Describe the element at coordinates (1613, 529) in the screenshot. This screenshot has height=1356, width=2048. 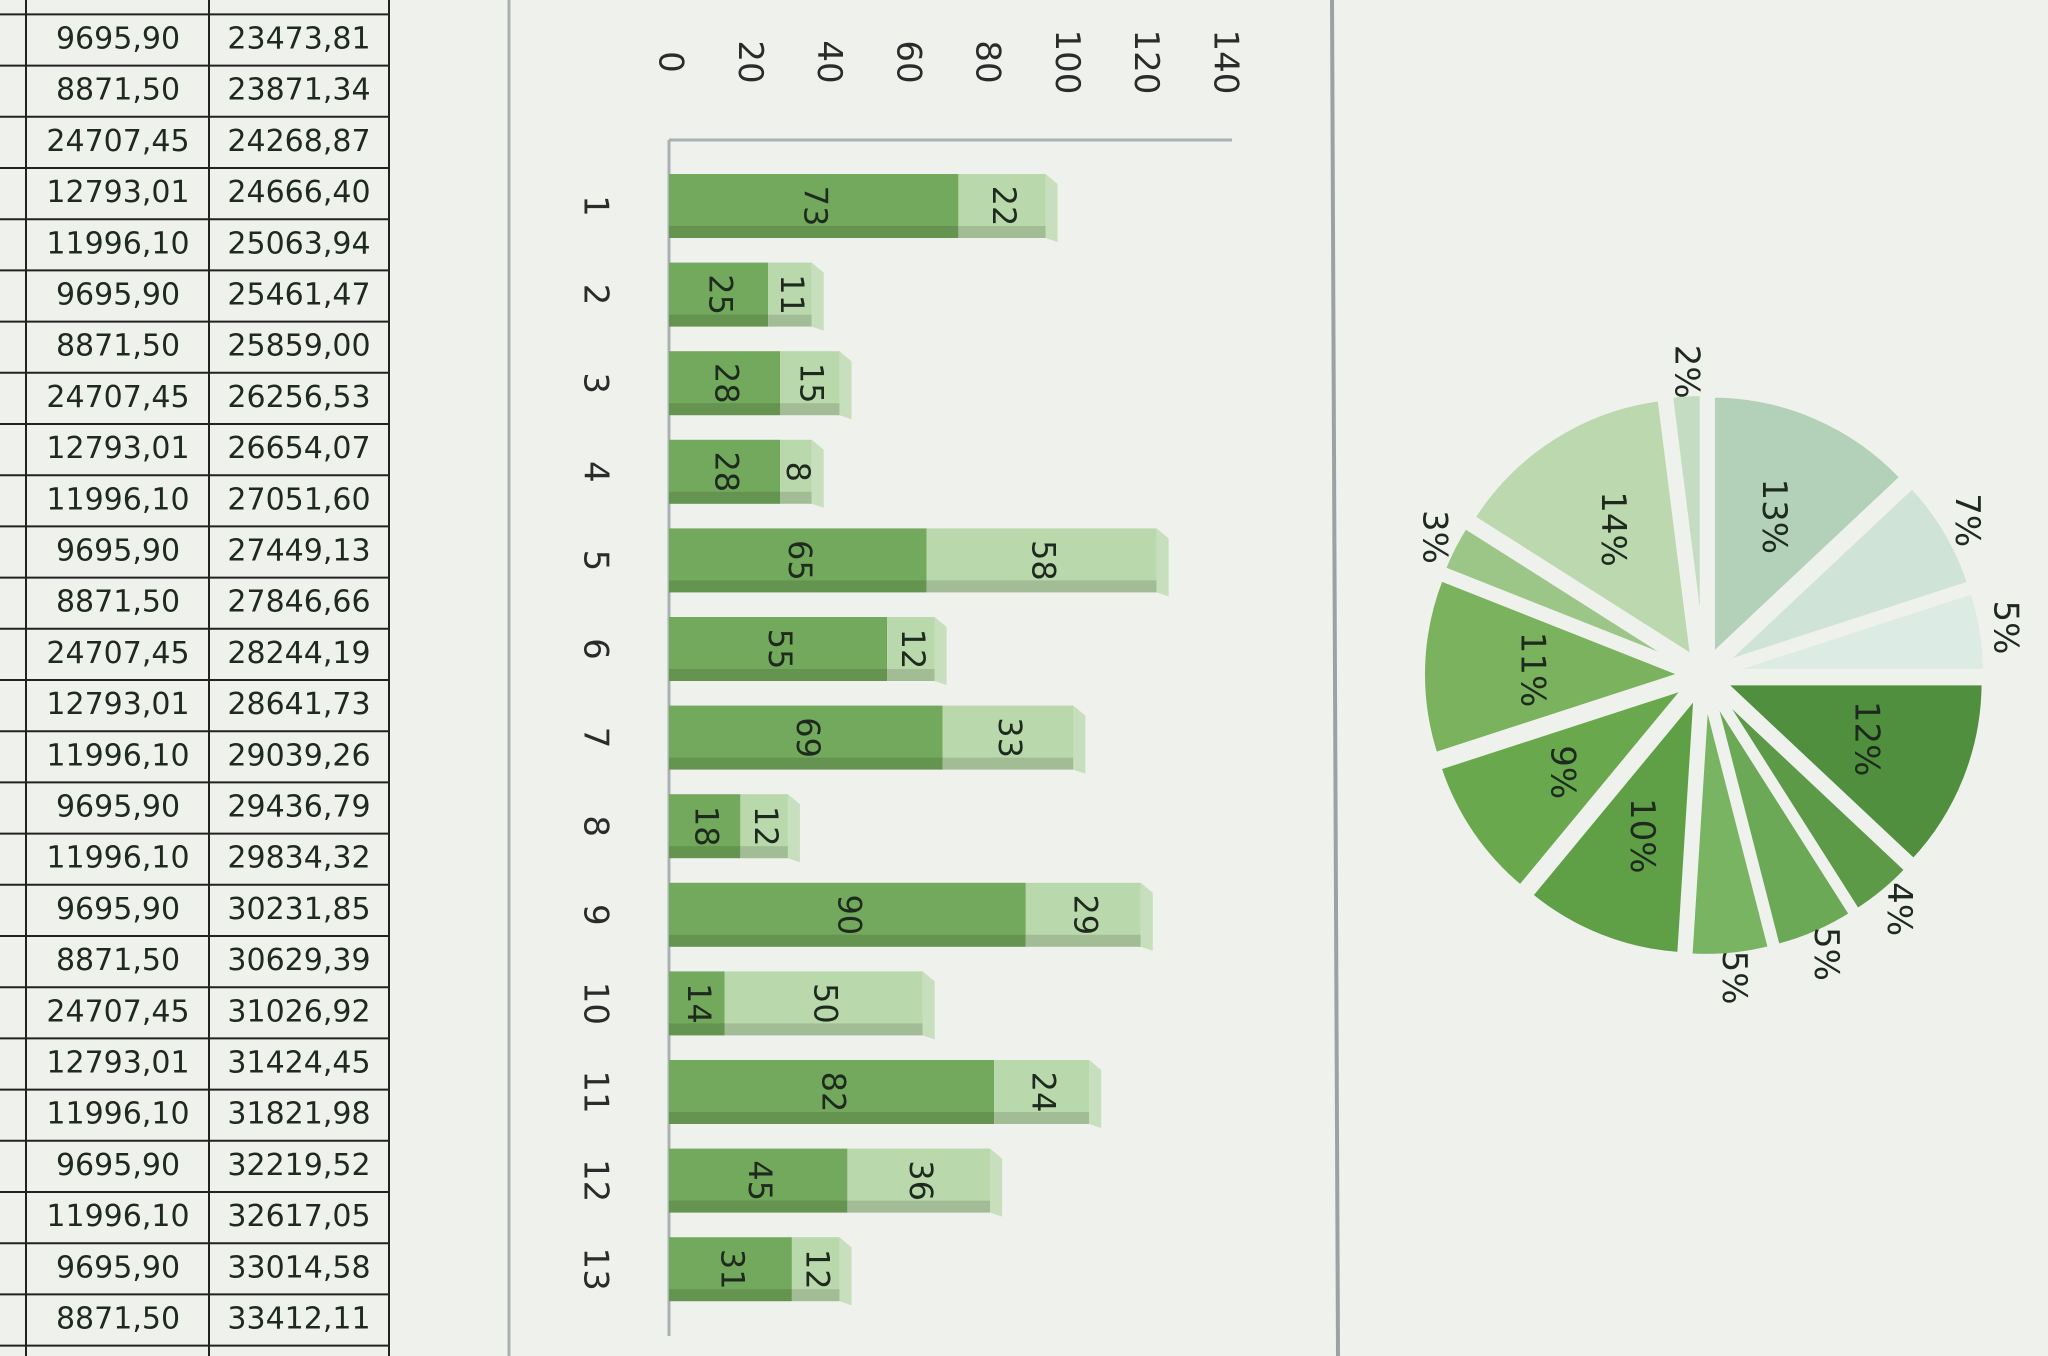
I see `pie-label: 14%` at that location.